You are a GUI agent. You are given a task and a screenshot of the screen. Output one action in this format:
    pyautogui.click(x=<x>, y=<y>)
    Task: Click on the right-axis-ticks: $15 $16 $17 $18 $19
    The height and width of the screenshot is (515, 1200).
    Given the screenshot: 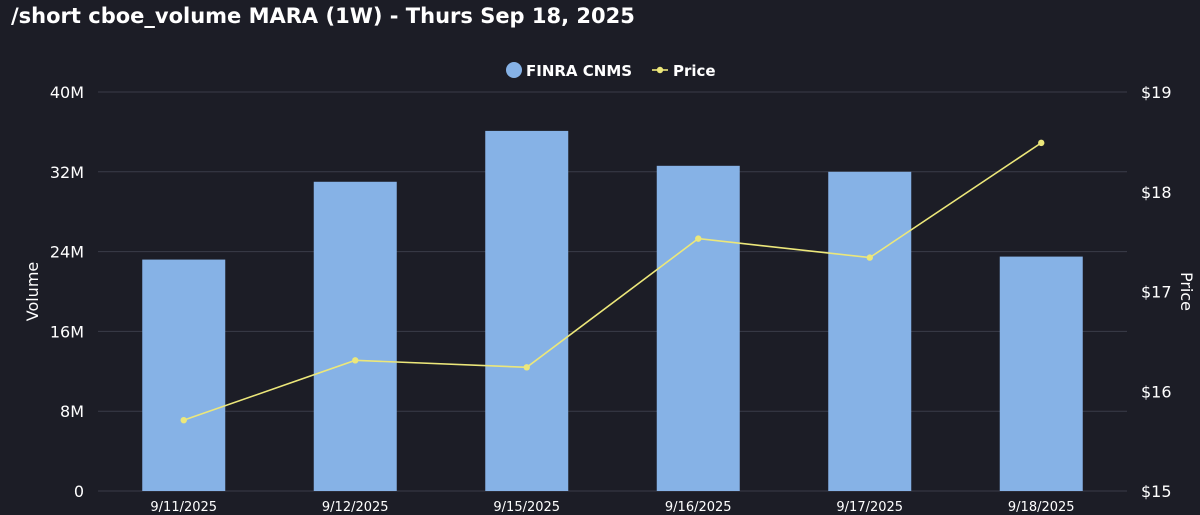 What is the action you would take?
    pyautogui.click(x=1156, y=292)
    